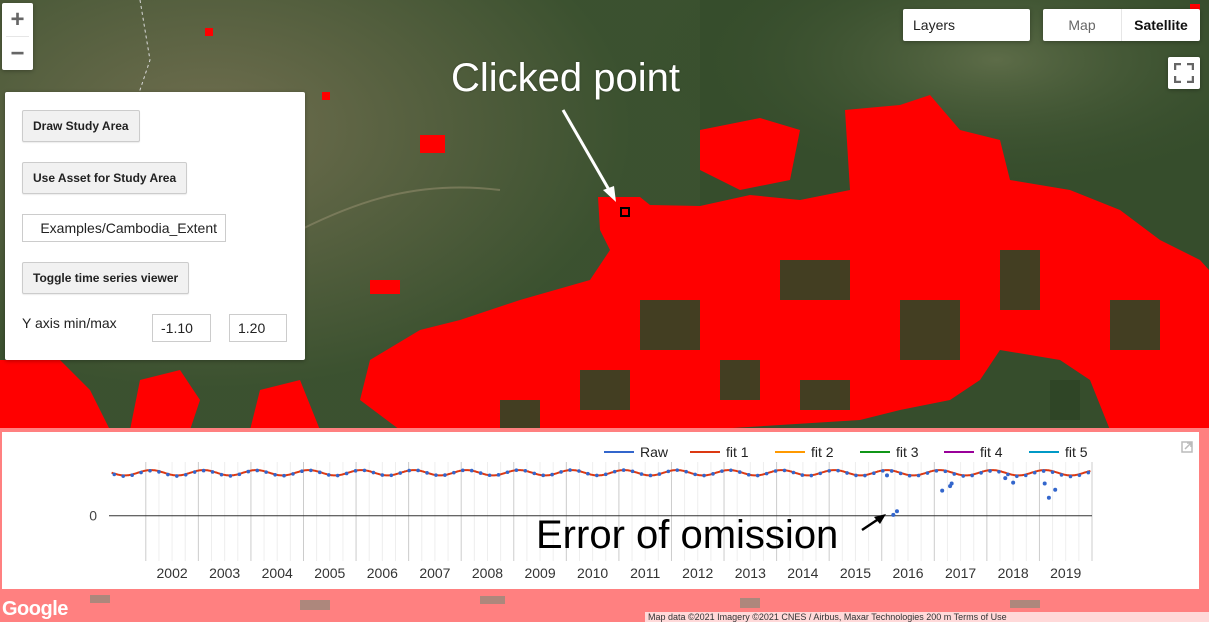 This screenshot has height=622, width=1209. What do you see at coordinates (124, 228) in the screenshot?
I see `asset-path-input: Examples/Cambodia_Extent` at bounding box center [124, 228].